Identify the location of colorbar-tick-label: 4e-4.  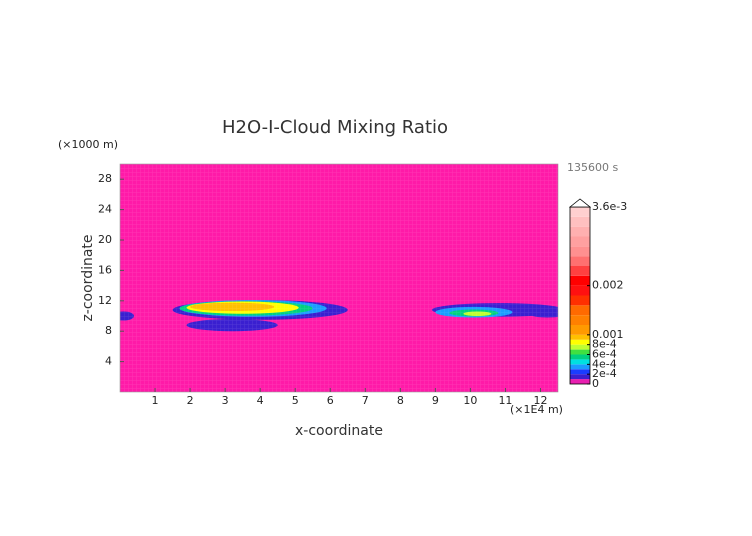
(604, 363).